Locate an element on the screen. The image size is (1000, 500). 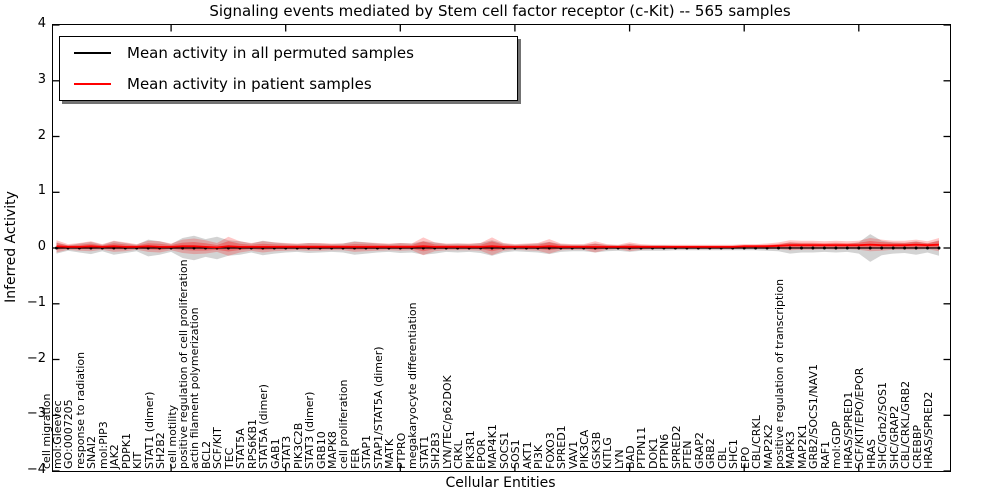
legend-item-permuted: Mean activity in all permuted samples is located at coordinates (288, 52).